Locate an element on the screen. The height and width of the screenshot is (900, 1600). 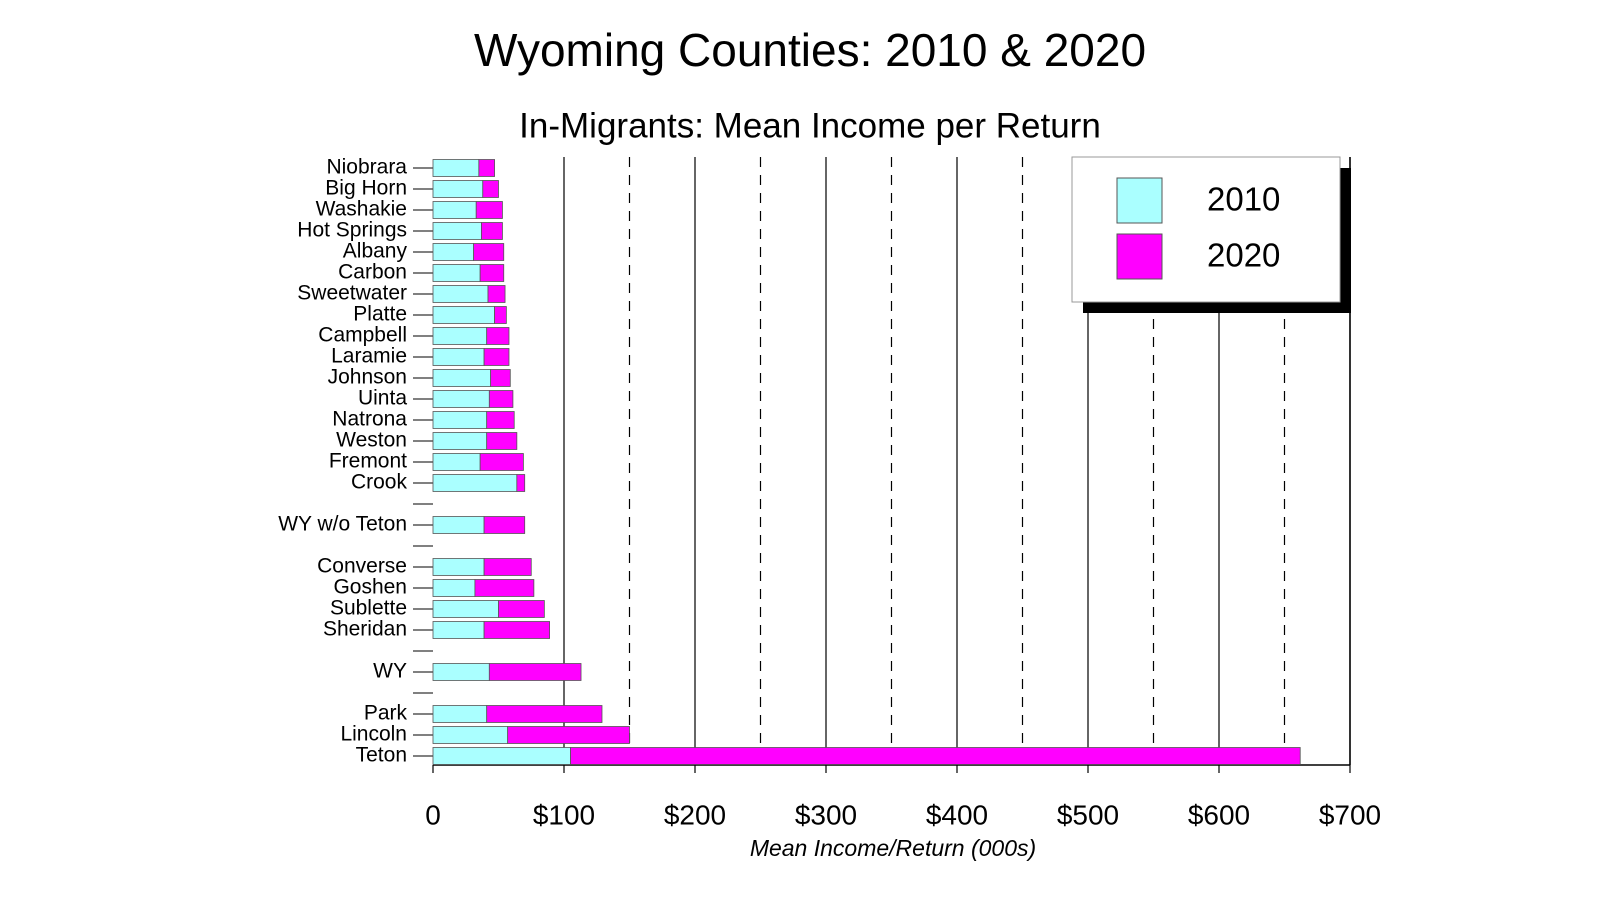
y-tick-label: Washakie is located at coordinates (361, 209).